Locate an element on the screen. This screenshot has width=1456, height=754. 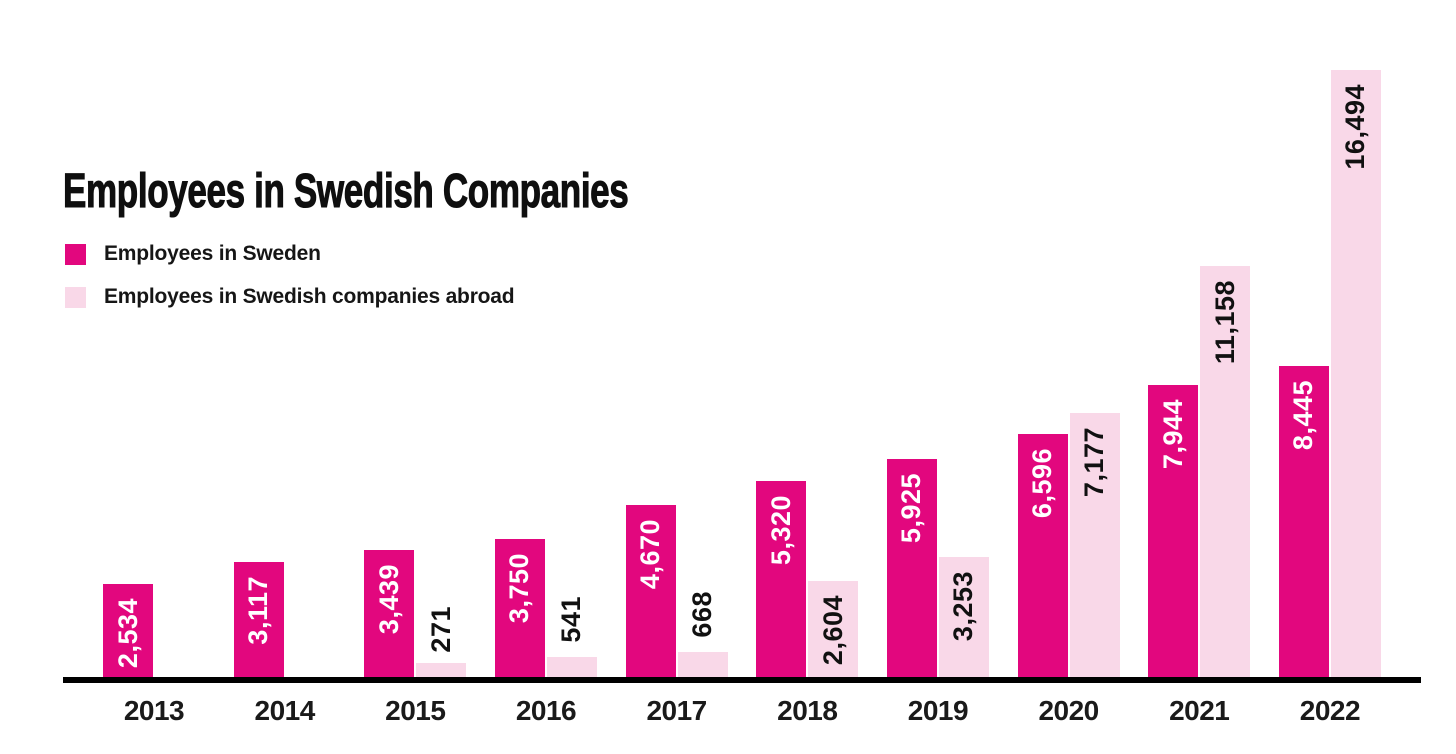
x-axis-label-2021: 2021 is located at coordinates (1199, 710).